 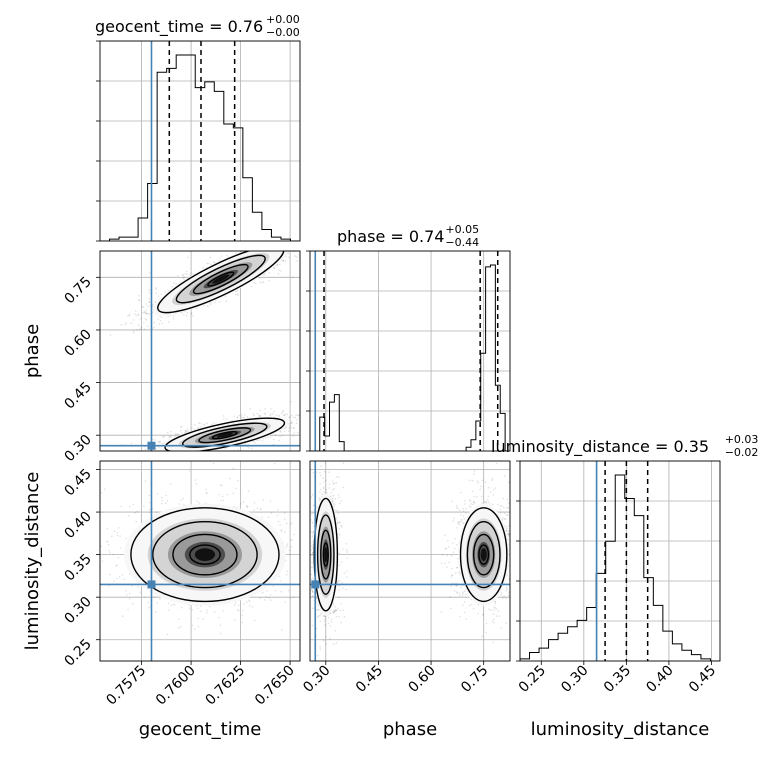 What do you see at coordinates (624, 446) in the screenshot?
I see `title-luminosity_distance: luminosity_distance = 0.35 +0.03−0.02` at bounding box center [624, 446].